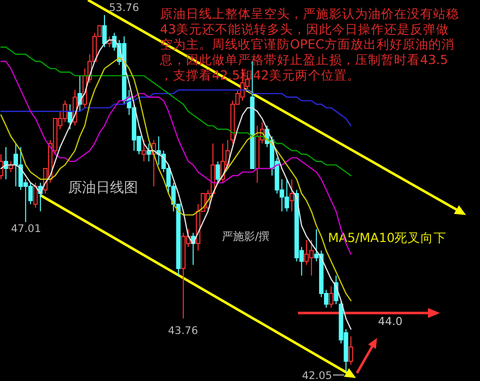  Describe the element at coordinates (183, 331) in the screenshot. I see `annotation: 43.76` at that location.